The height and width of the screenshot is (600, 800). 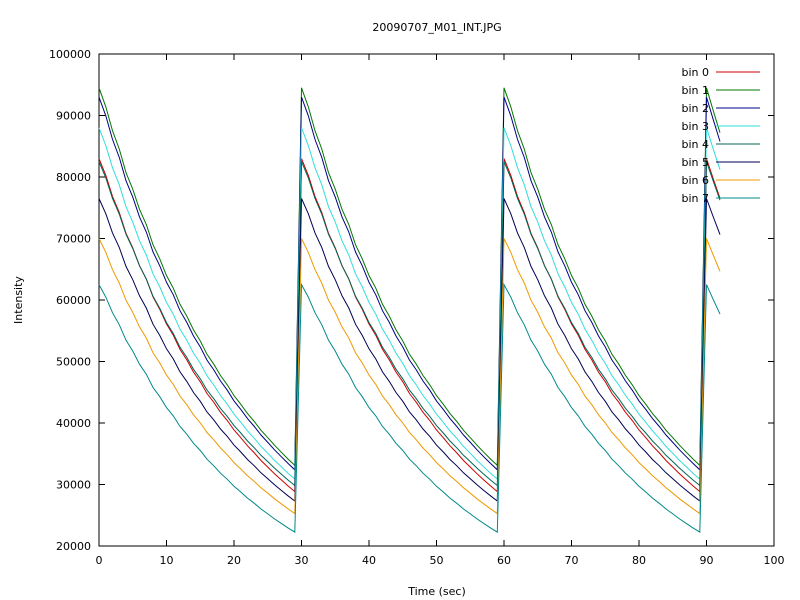 What do you see at coordinates (436, 27) in the screenshot?
I see `chart-title: 20090707_M01_INT.JPG` at bounding box center [436, 27].